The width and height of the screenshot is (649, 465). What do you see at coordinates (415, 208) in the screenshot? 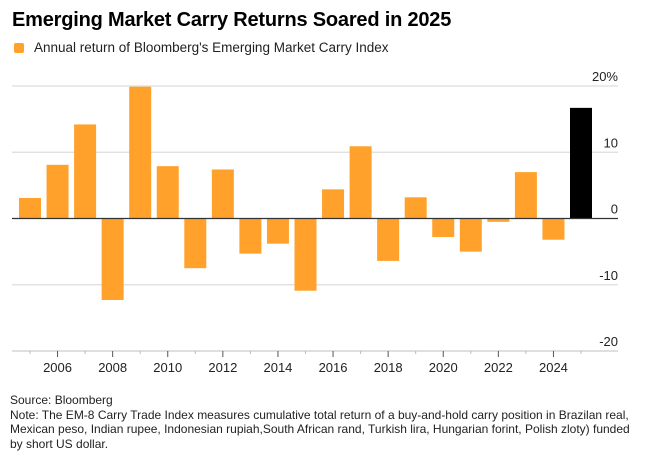
I see `bar-2019` at bounding box center [415, 208].